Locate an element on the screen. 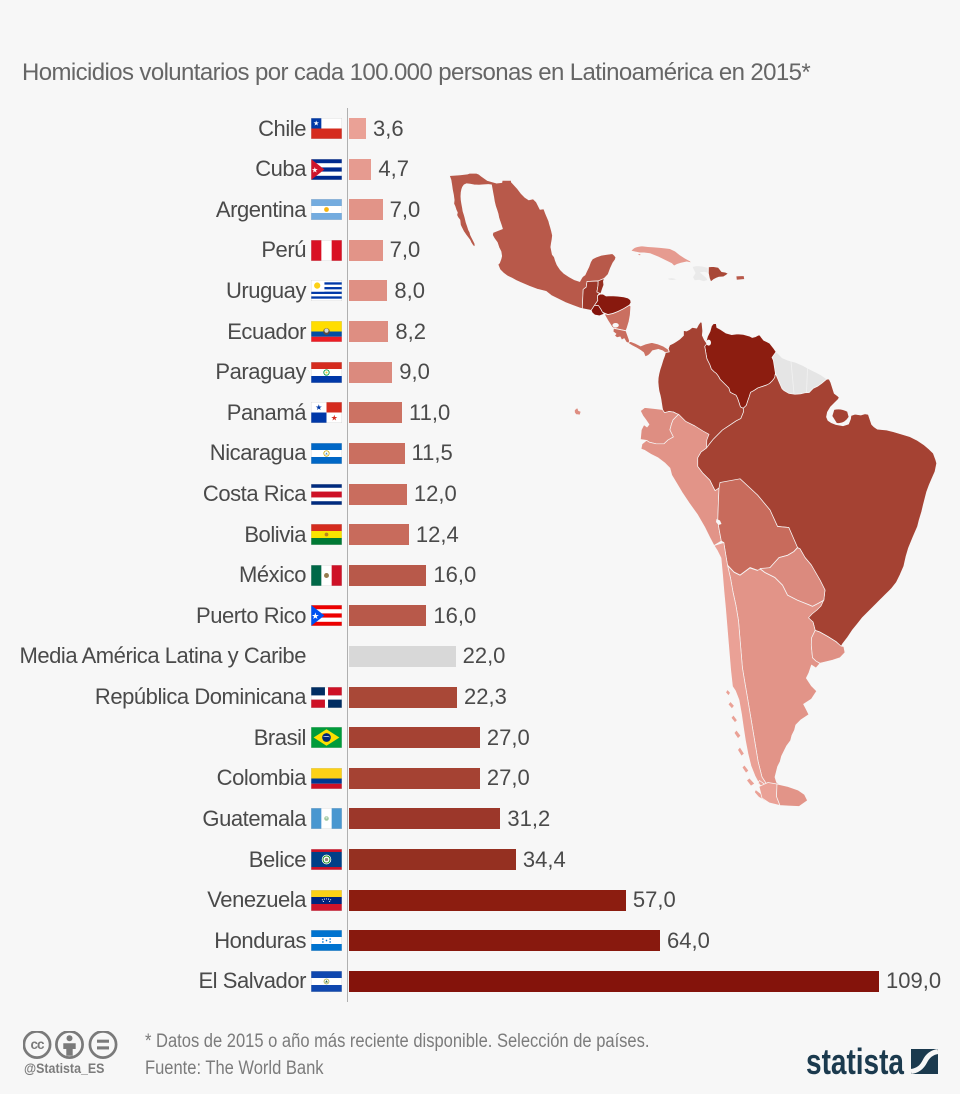 The height and width of the screenshot is (1094, 960). svg-text: cc is located at coordinates (37, 1044).